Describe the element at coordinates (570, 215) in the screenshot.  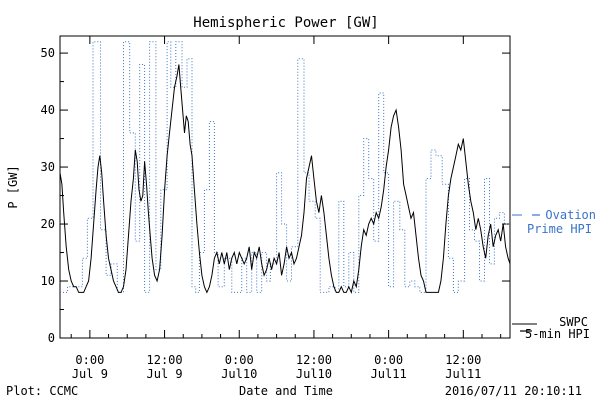
I see `legend-ovation-label-line1: Ovation` at that location.